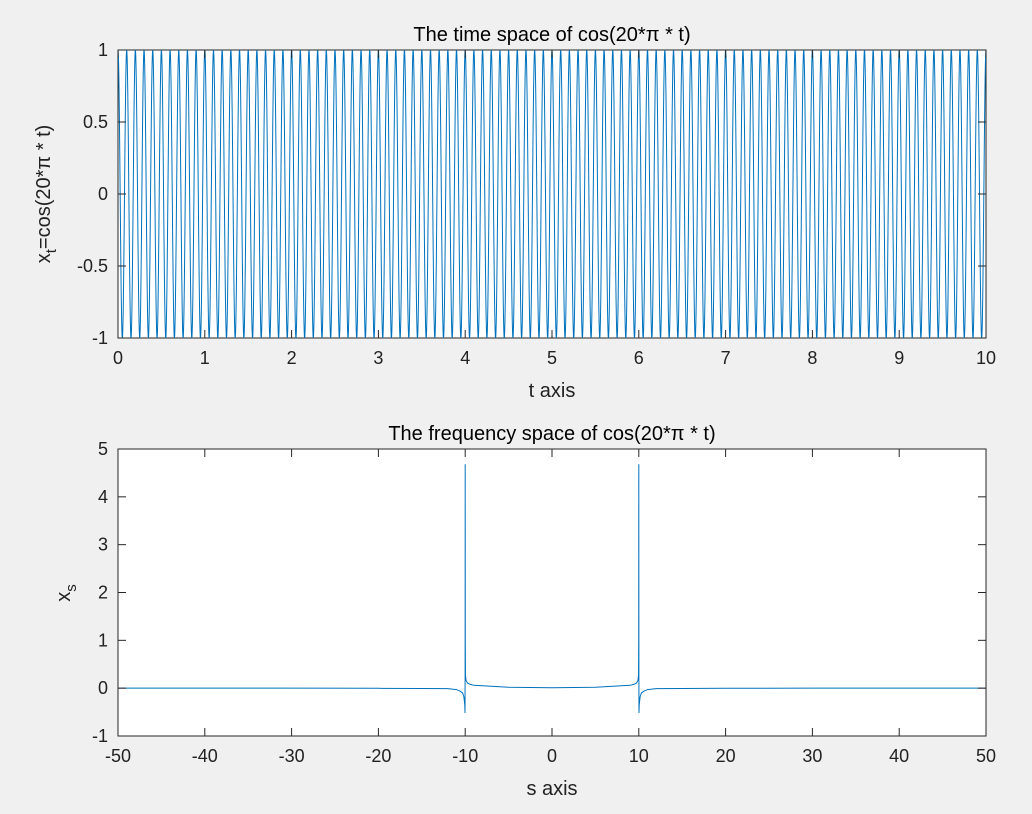 The image size is (1032, 814). I want to click on frequency-plot-xtick-label: -10, so click(465, 756).